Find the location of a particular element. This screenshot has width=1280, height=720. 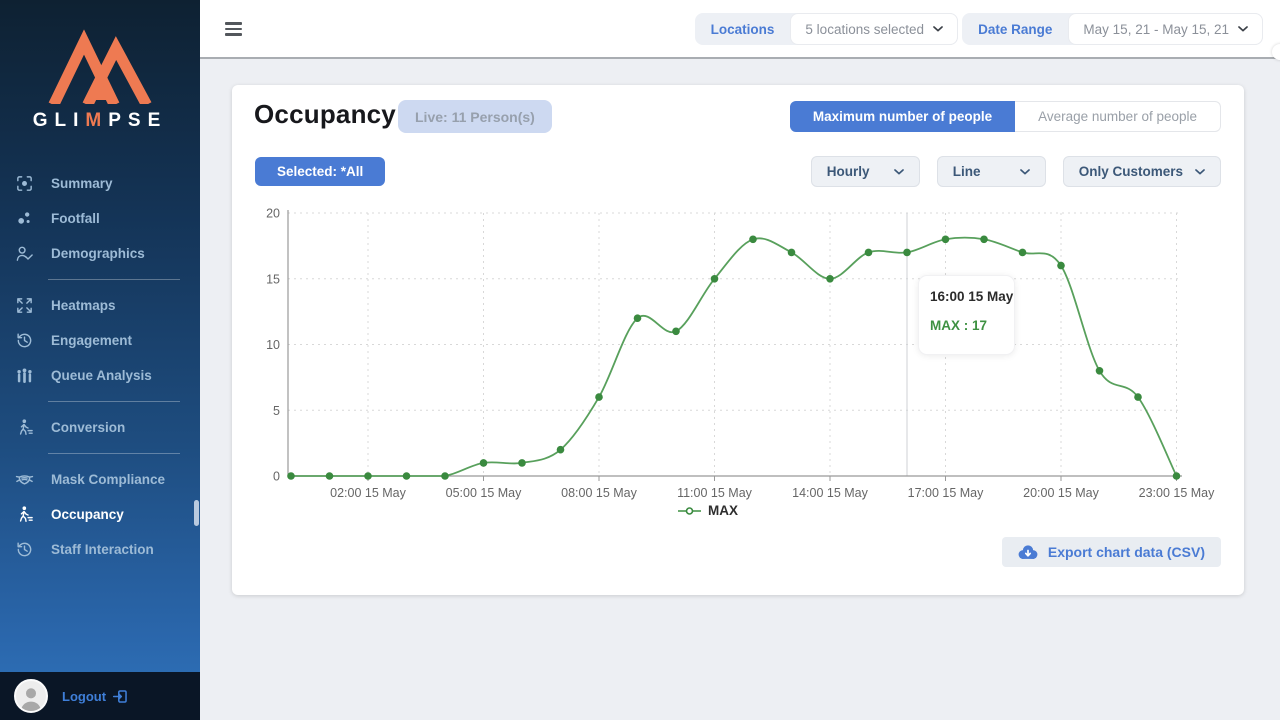

logout-exit-icon is located at coordinates (119, 696).